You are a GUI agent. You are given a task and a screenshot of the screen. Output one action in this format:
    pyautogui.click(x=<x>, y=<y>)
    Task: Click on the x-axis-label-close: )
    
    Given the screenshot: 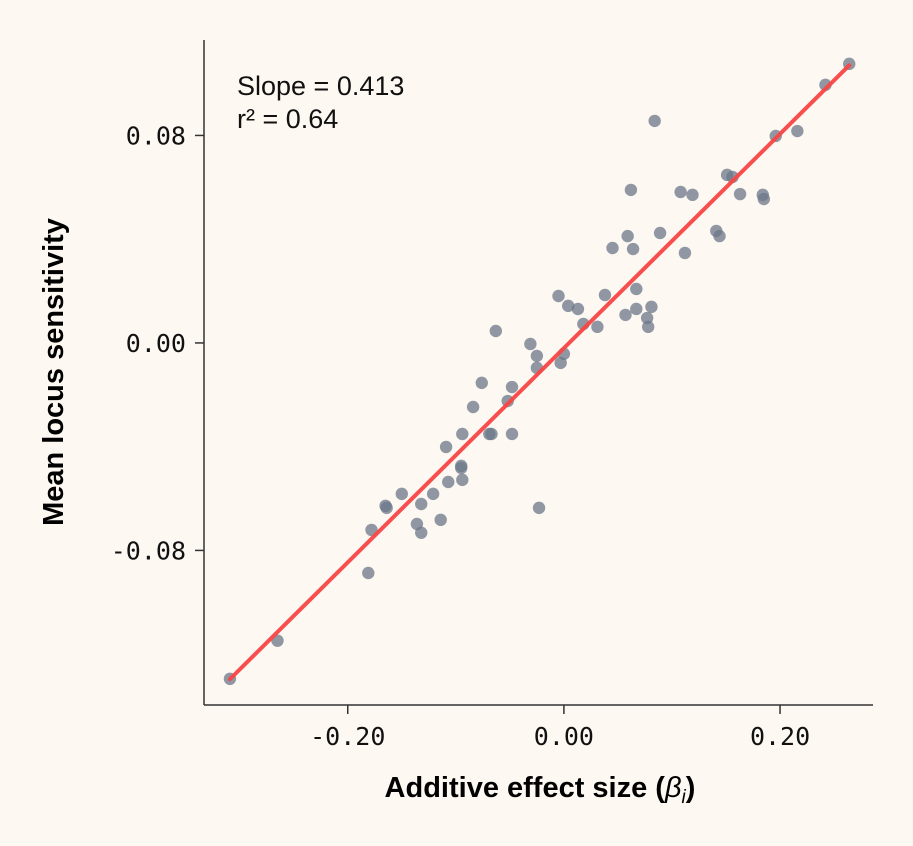 What is the action you would take?
    pyautogui.click(x=691, y=788)
    